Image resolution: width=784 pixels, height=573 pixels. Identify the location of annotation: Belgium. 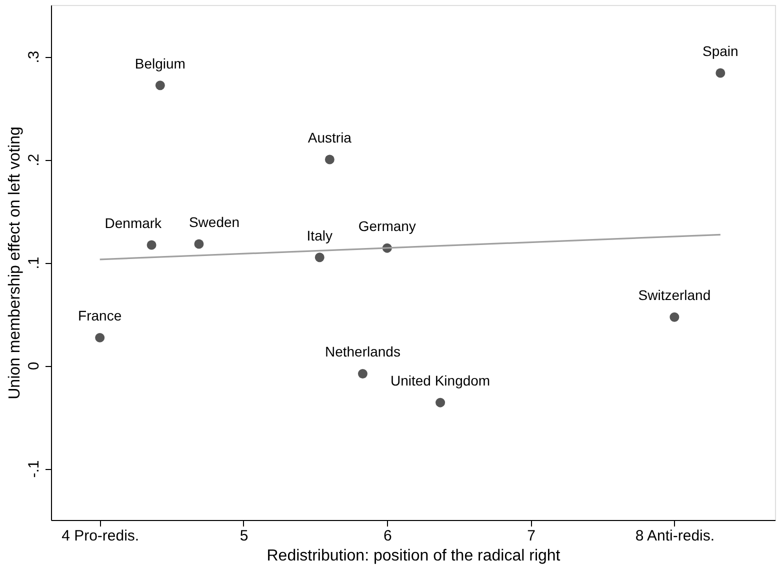
(160, 63).